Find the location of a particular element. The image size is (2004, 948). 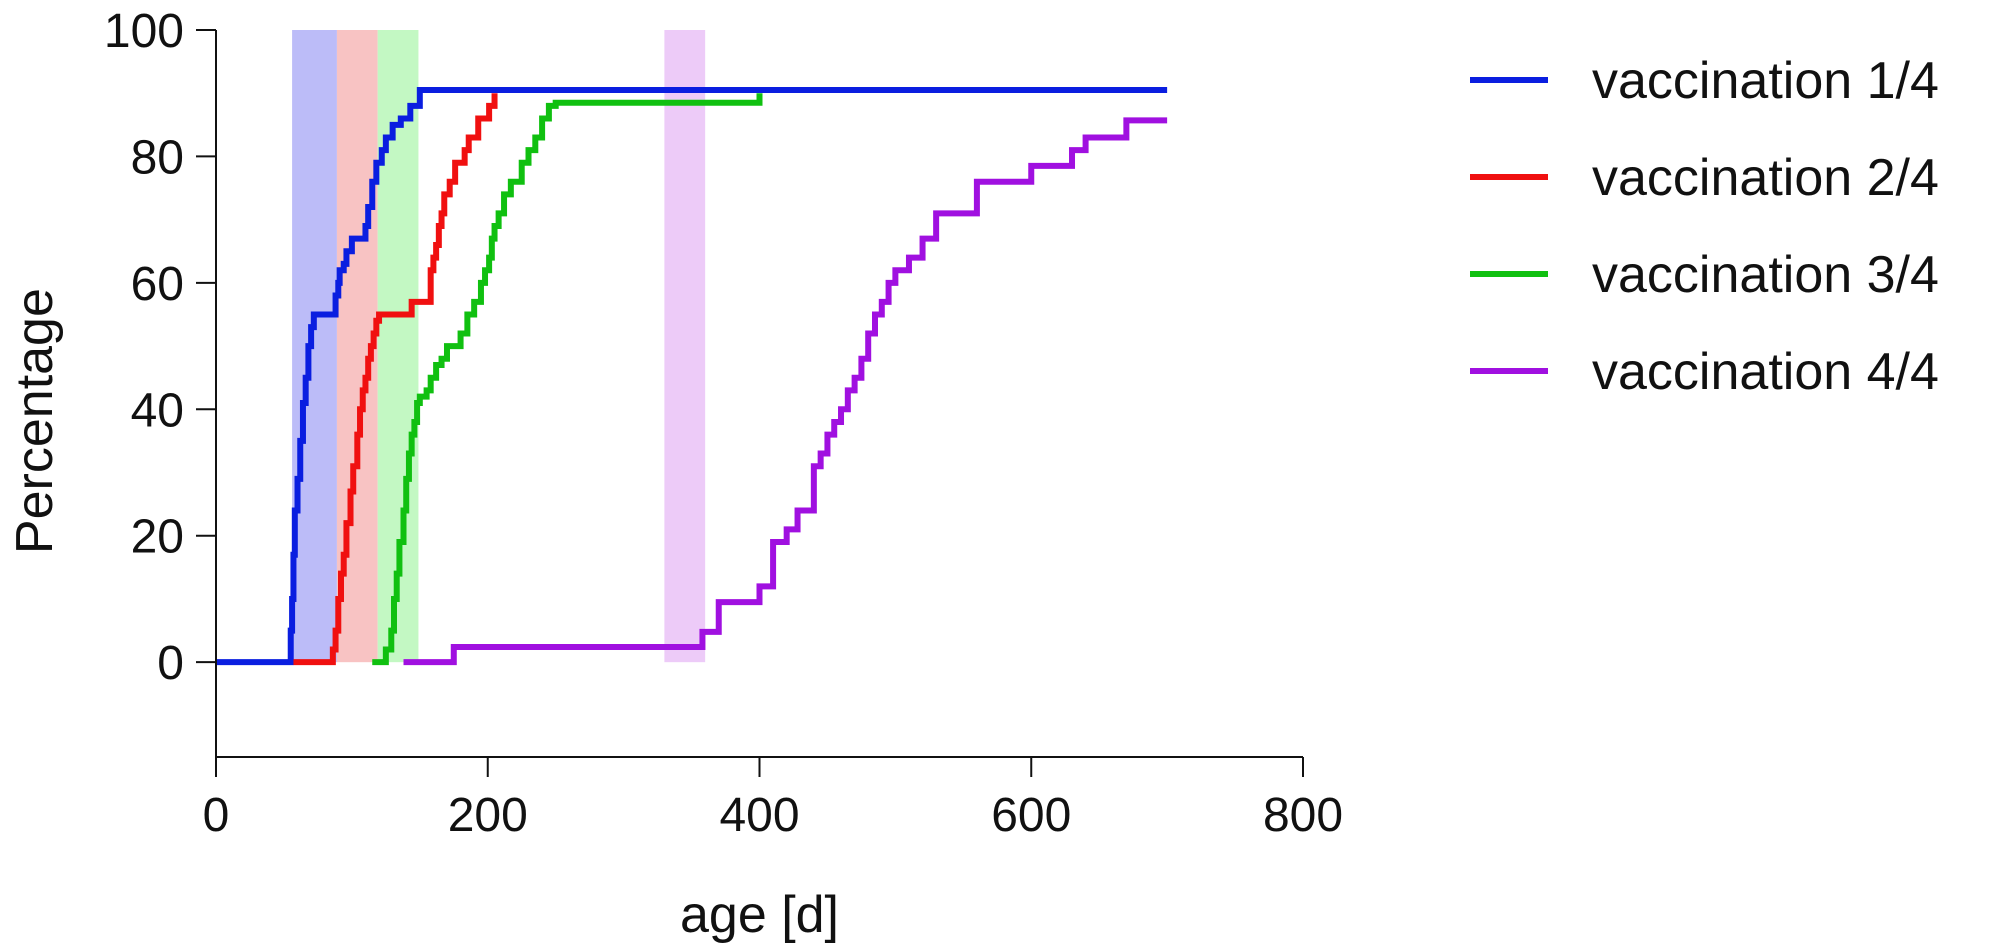

x-tick-label-800: 800 is located at coordinates (1303, 815).